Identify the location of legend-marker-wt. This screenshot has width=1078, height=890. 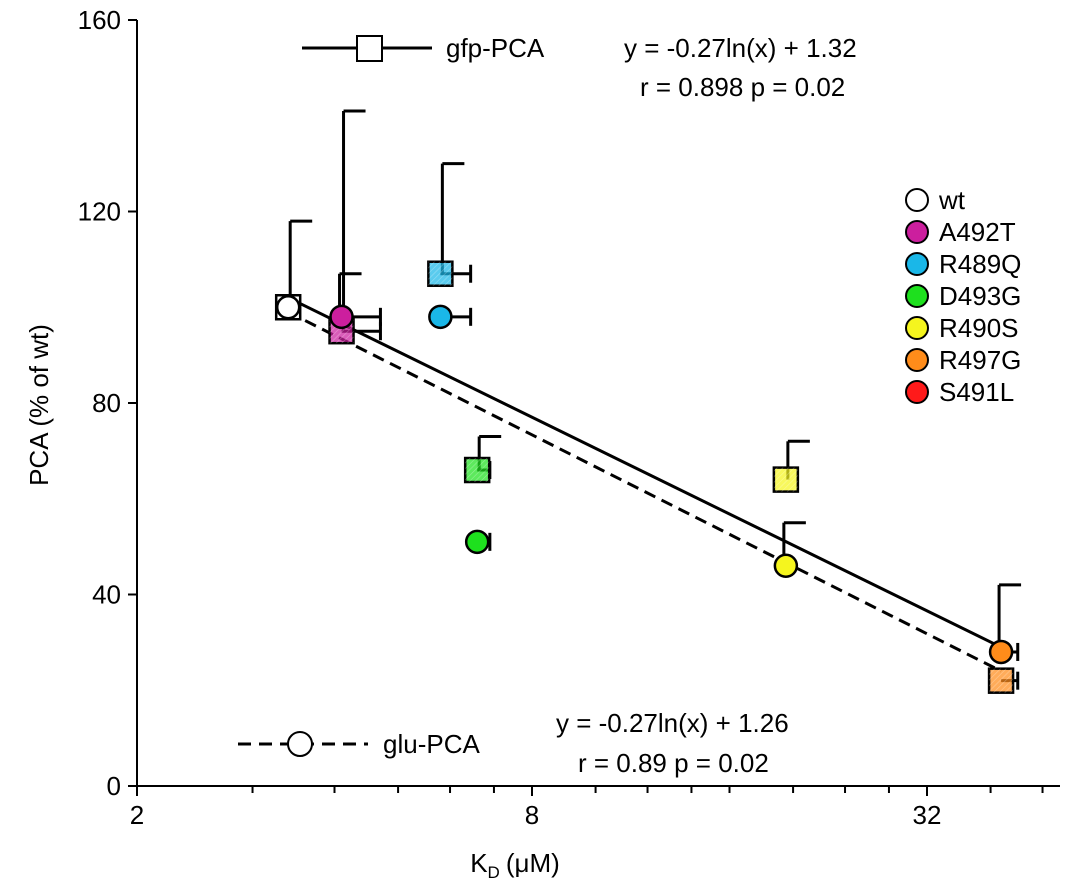
(917, 200).